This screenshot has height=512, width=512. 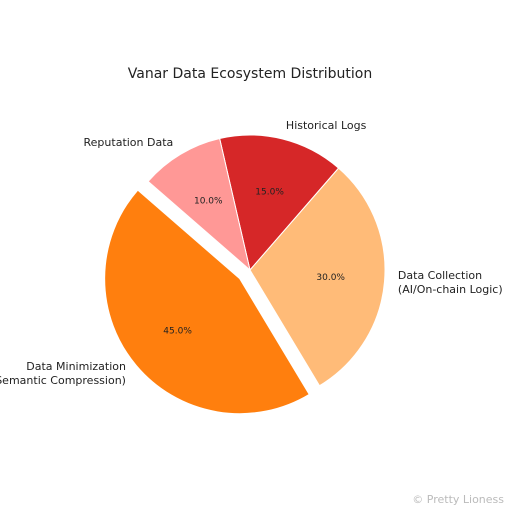 What do you see at coordinates (458, 499) in the screenshot?
I see `watermark: © Pretty Lioness` at bounding box center [458, 499].